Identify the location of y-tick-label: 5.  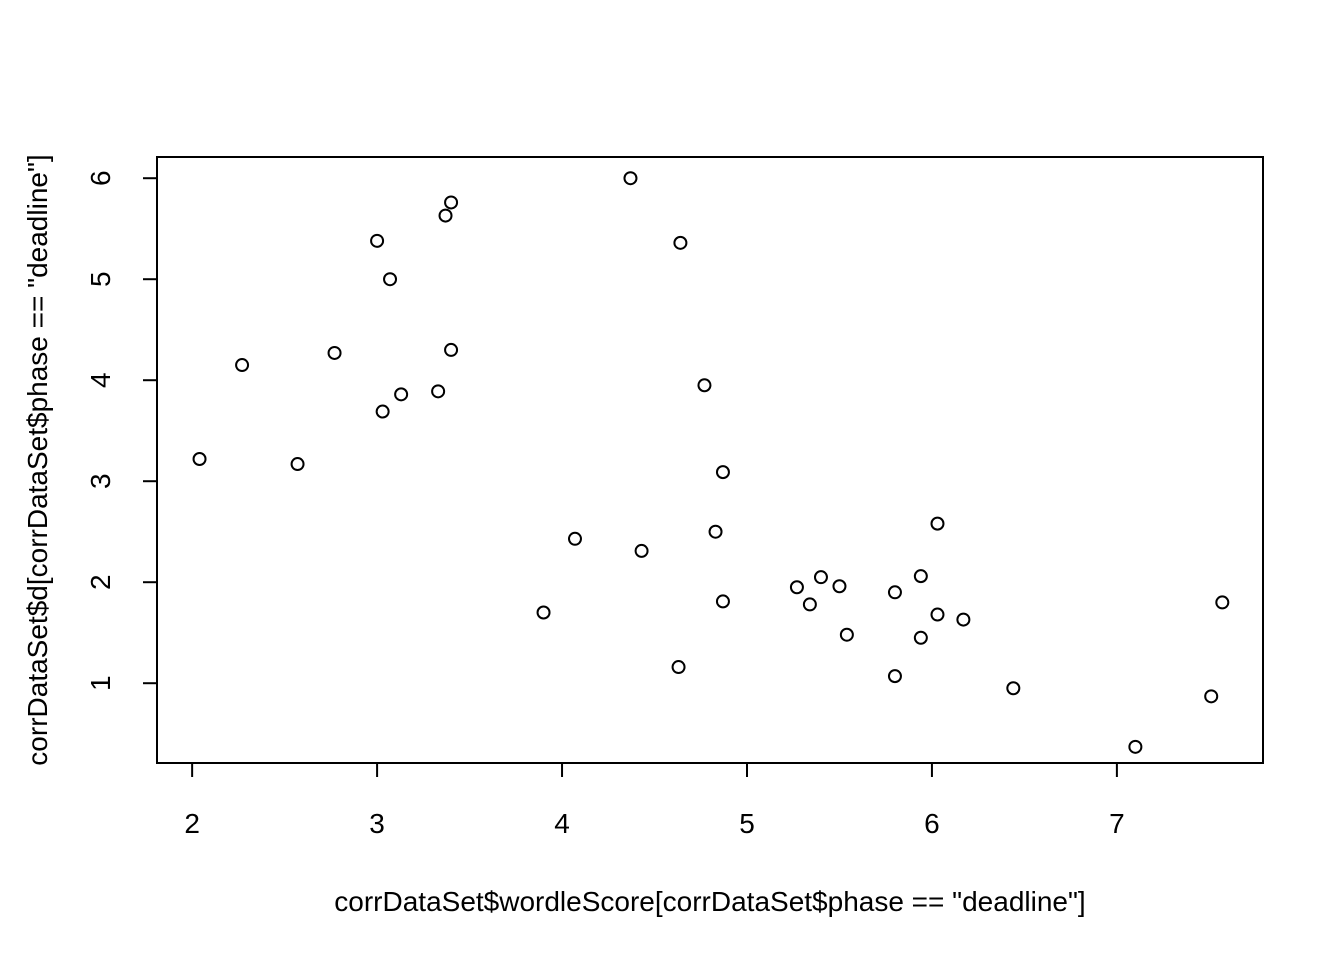
(100, 279).